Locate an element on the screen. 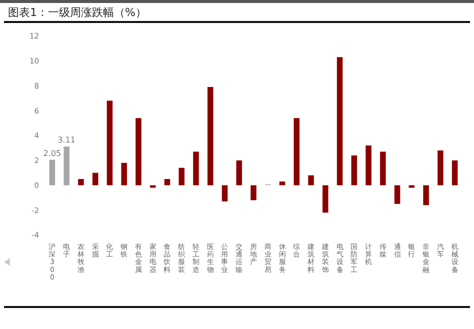 The width and height of the screenshot is (474, 329). chart-title: 图表1：一级周涨跌幅（%） is located at coordinates (77, 12).